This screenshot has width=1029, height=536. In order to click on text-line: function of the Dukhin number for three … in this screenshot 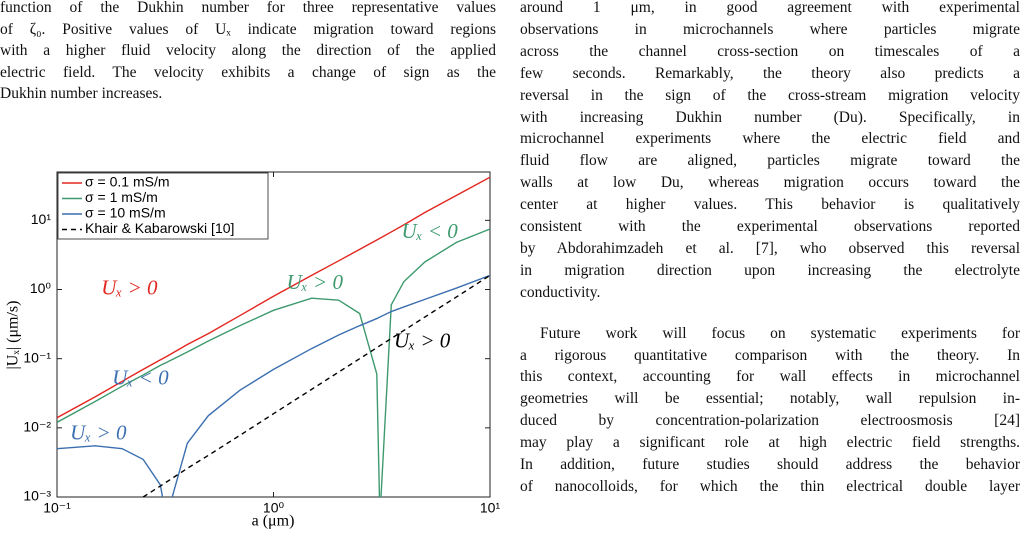, I will do `click(248, 8)`.